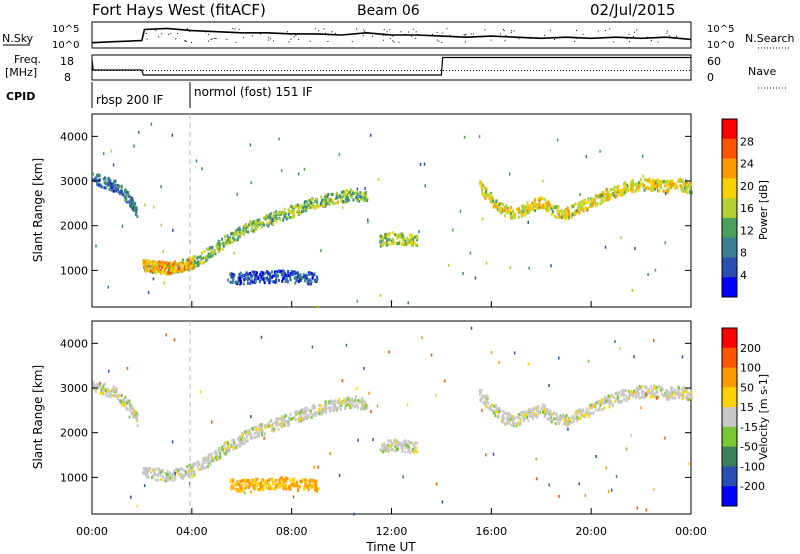 Image resolution: width=800 pixels, height=554 pixels. What do you see at coordinates (65, 29) in the screenshot?
I see `nsky-tick-top: 10^5` at bounding box center [65, 29].